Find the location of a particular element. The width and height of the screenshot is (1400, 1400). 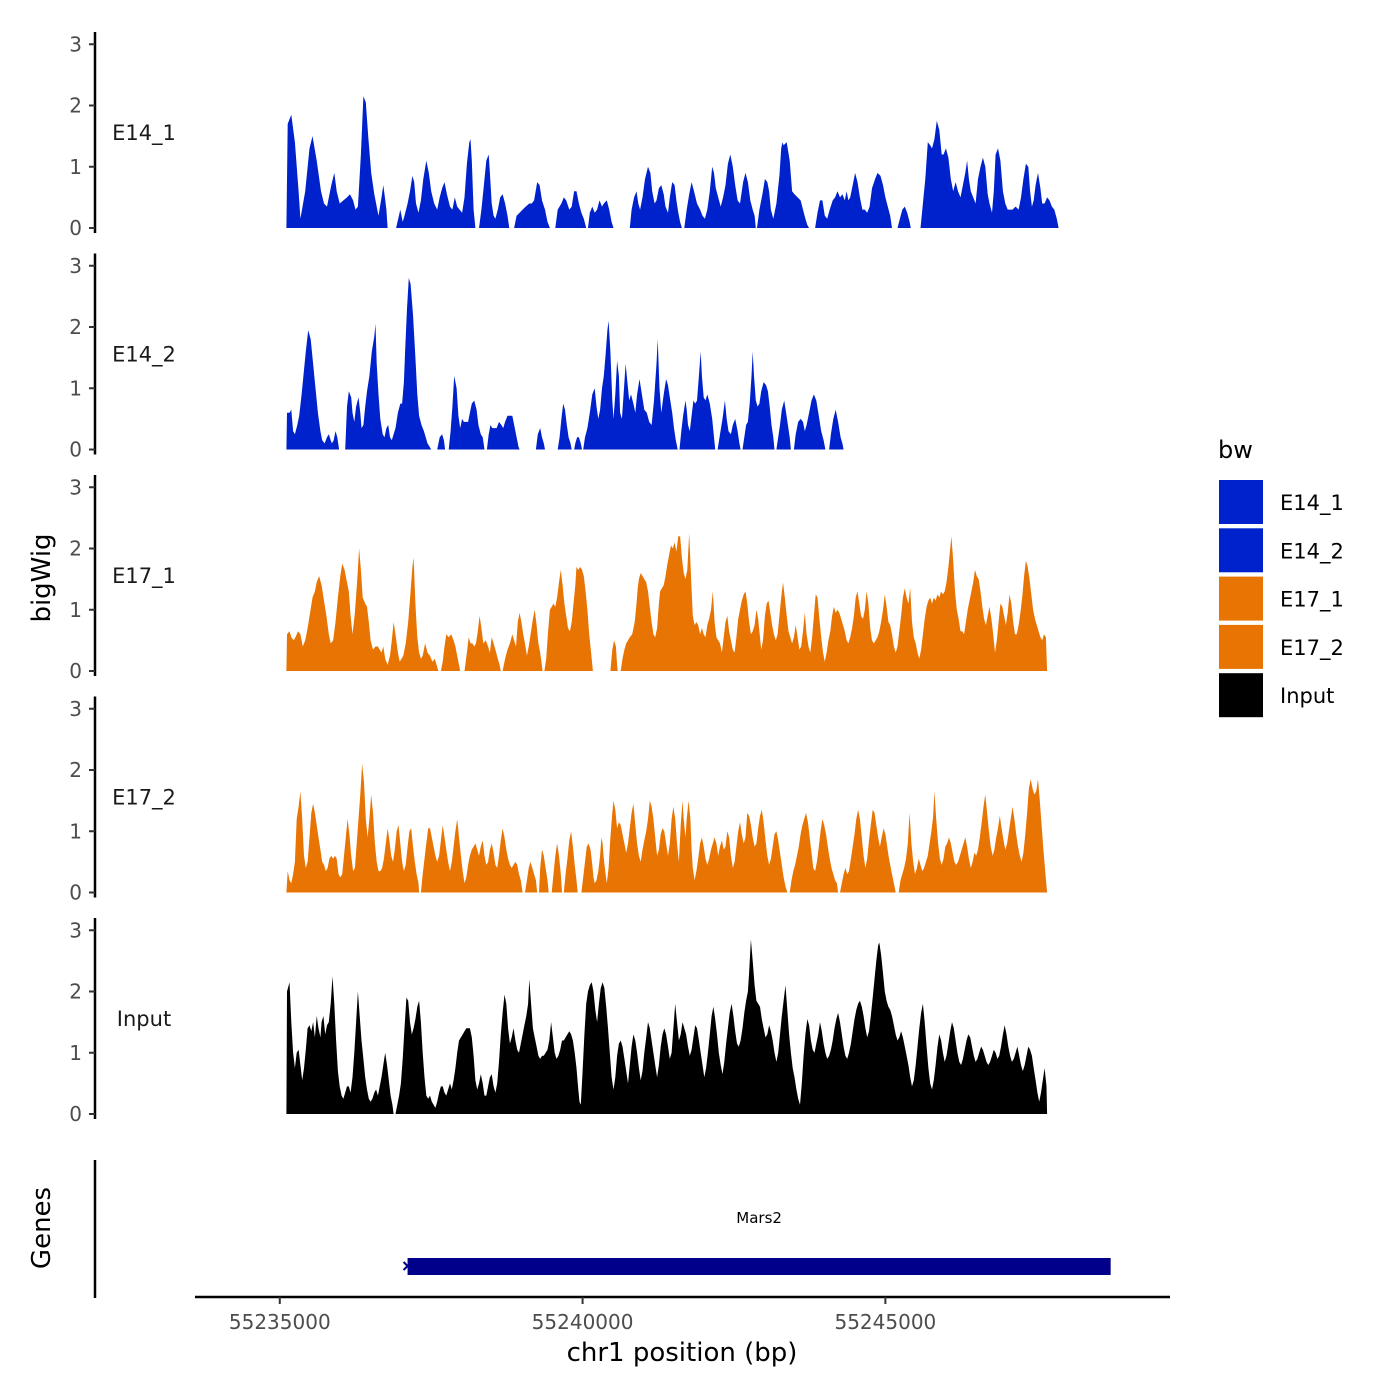

track-label: E14_1 is located at coordinates (144, 133).